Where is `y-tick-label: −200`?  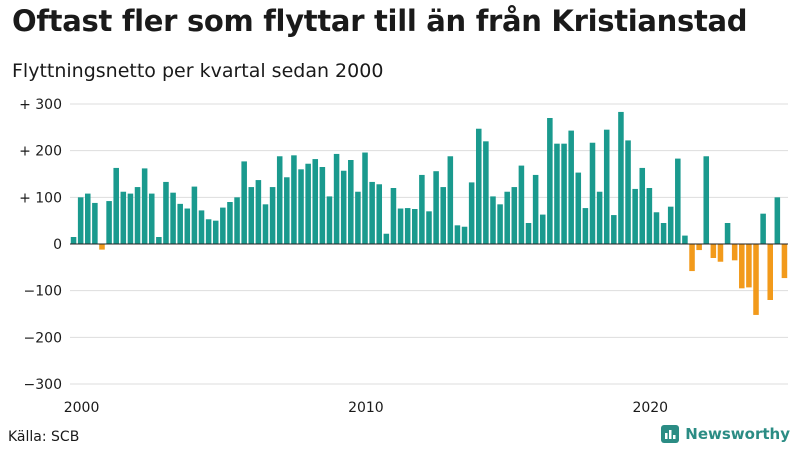 y-tick-label: −200 is located at coordinates (43, 338).